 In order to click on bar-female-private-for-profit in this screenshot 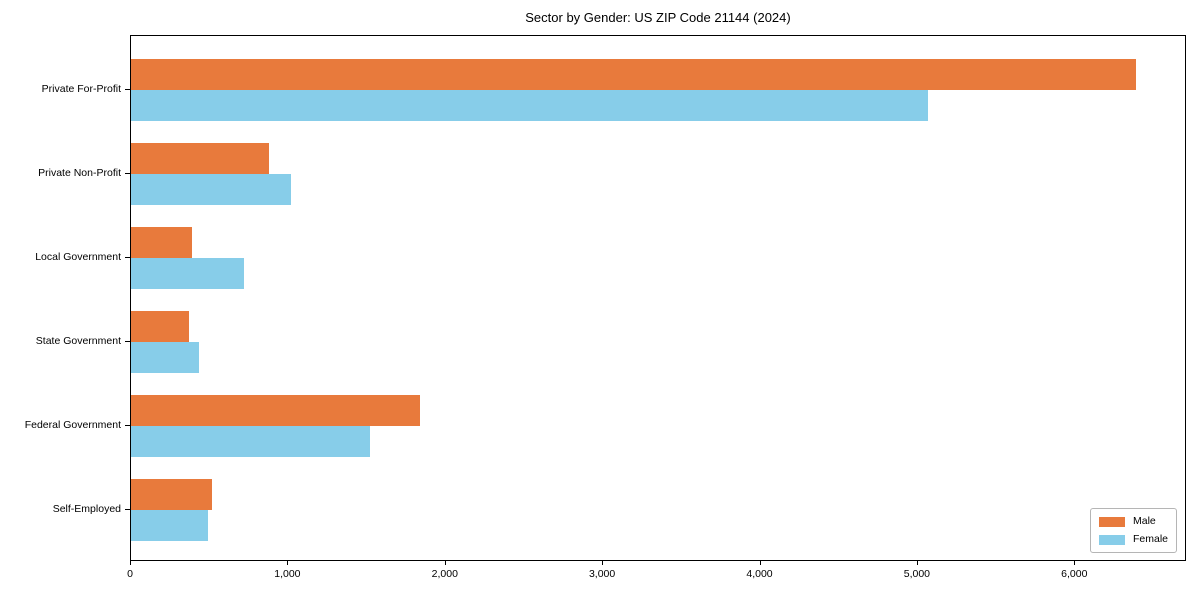, I will do `click(530, 105)`.